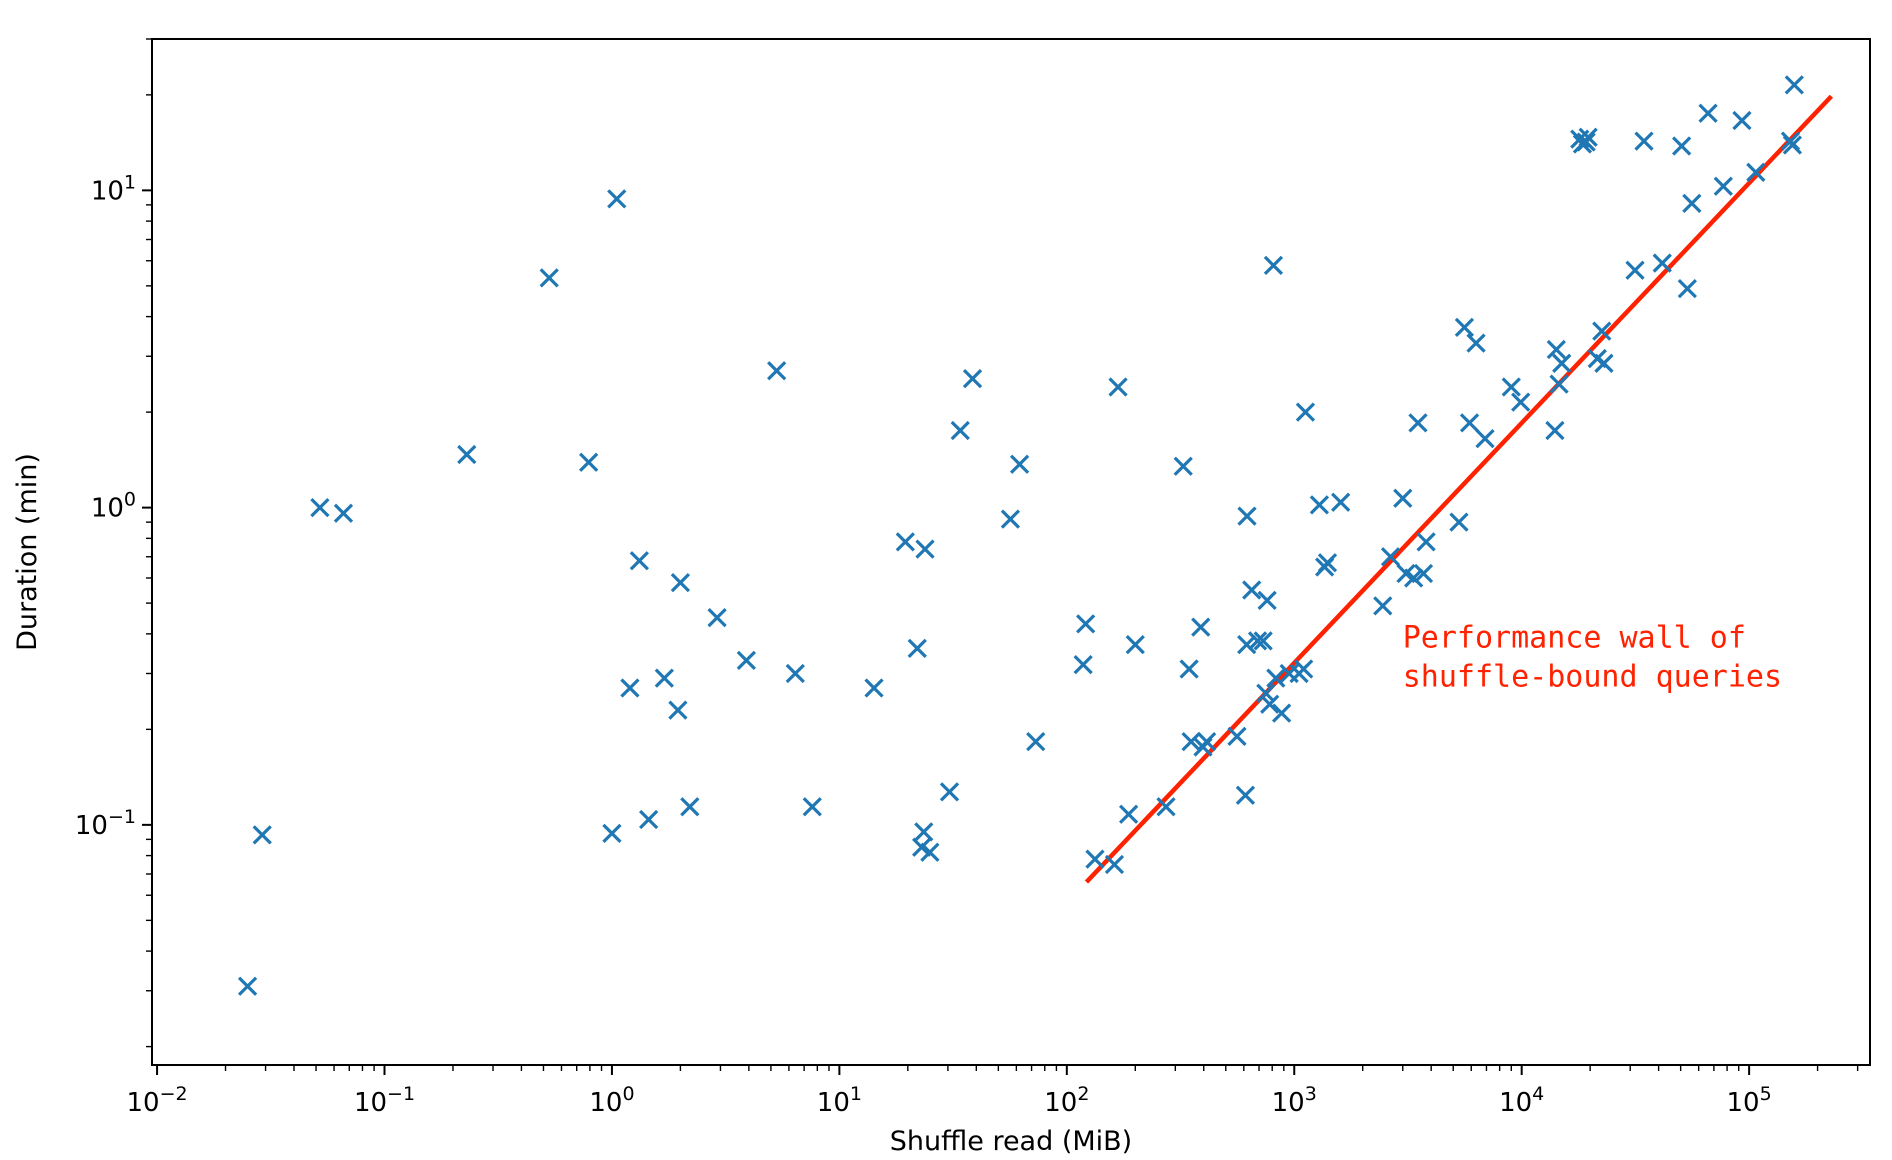 The height and width of the screenshot is (1160, 1892). Describe the element at coordinates (1749, 1100) in the screenshot. I see `x-tick-label: 10⁵` at that location.